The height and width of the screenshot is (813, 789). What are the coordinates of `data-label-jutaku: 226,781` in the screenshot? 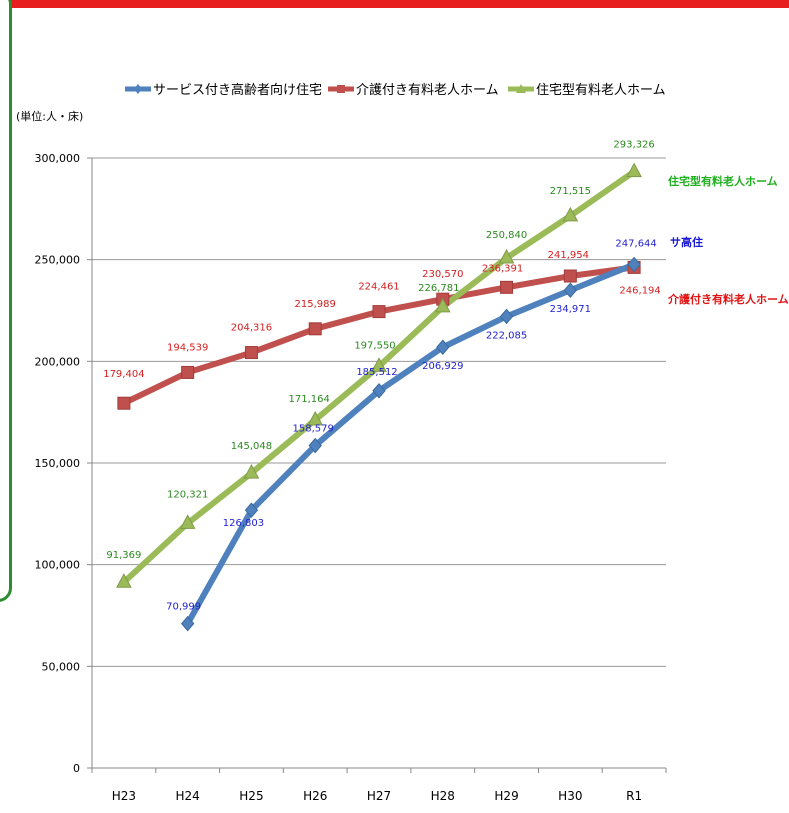 It's located at (438, 288).